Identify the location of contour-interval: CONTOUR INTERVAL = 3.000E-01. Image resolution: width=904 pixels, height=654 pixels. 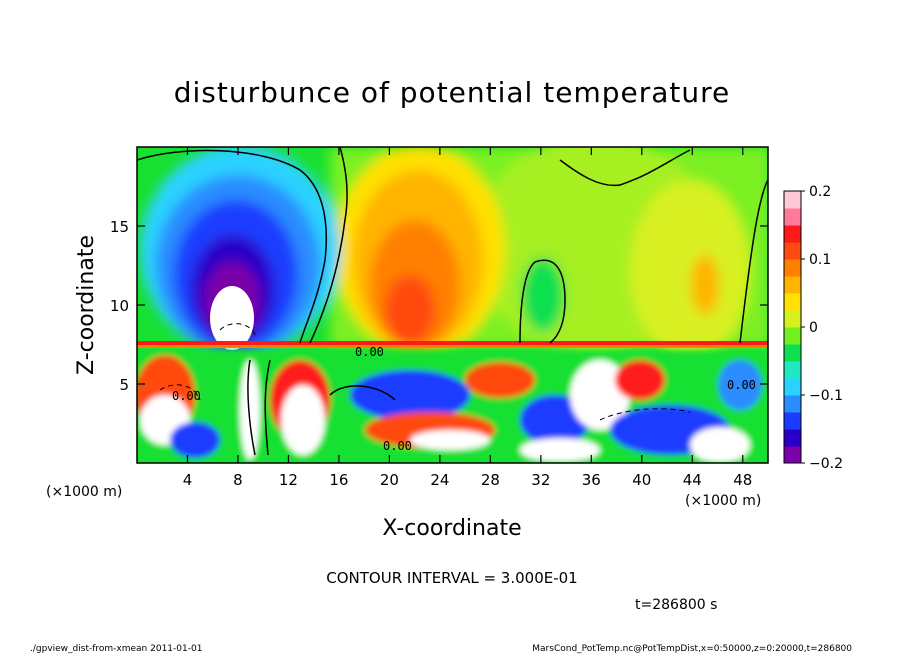
(451, 578).